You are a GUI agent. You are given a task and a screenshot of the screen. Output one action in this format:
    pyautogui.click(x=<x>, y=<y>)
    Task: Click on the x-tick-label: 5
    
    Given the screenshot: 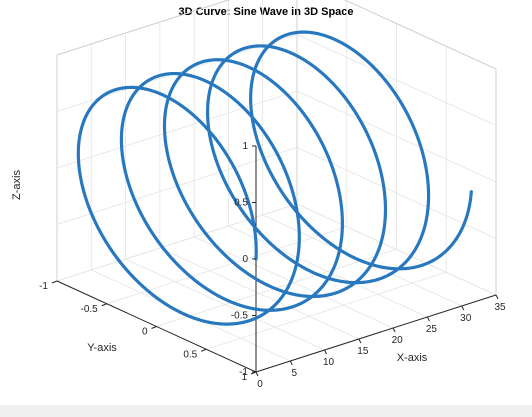 What is the action you would take?
    pyautogui.click(x=295, y=373)
    